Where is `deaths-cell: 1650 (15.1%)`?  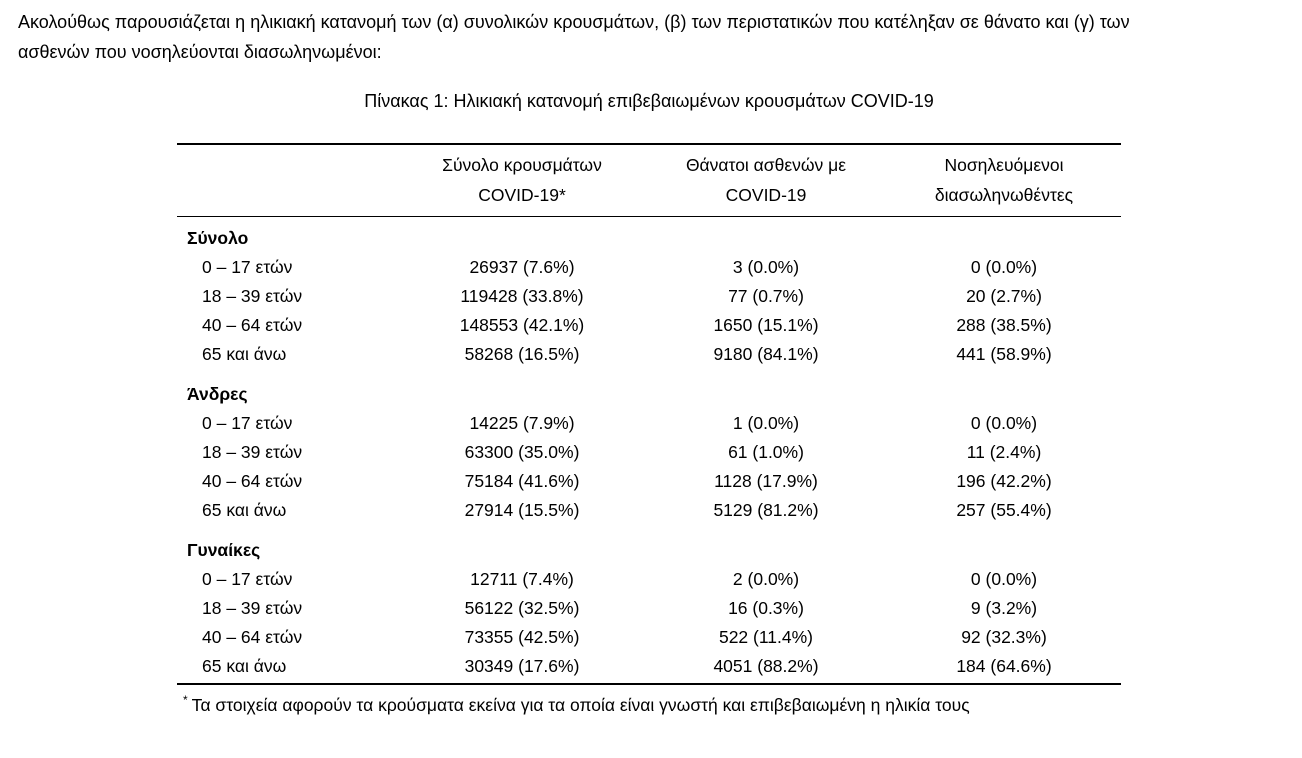
deaths-cell: 1650 (15.1%) is located at coordinates (766, 325).